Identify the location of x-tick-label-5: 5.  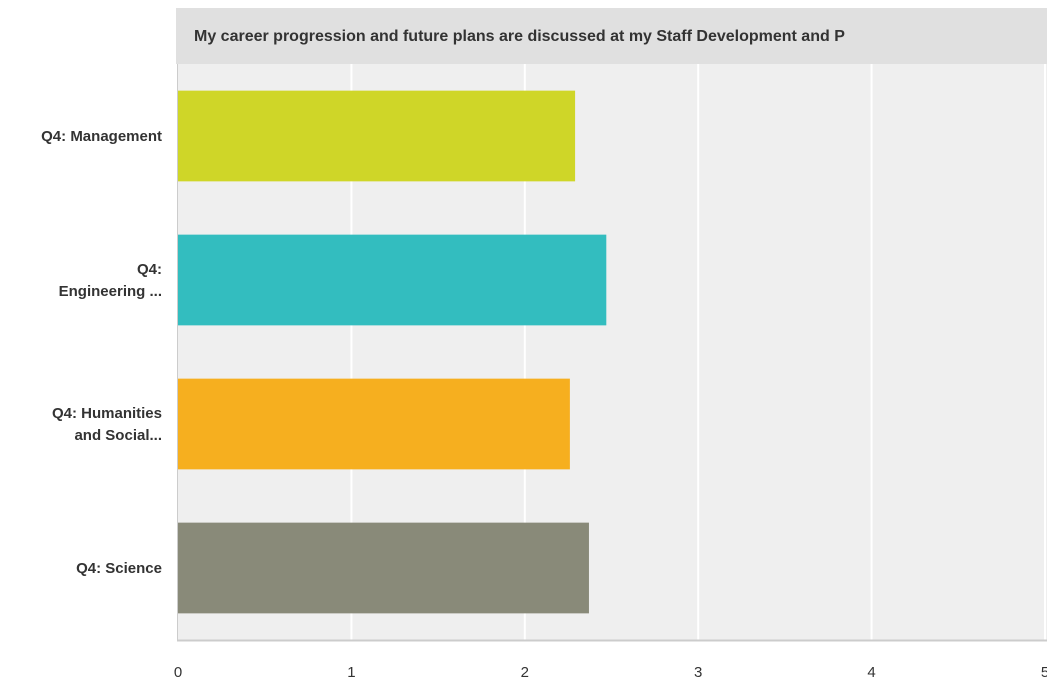
(1044, 672).